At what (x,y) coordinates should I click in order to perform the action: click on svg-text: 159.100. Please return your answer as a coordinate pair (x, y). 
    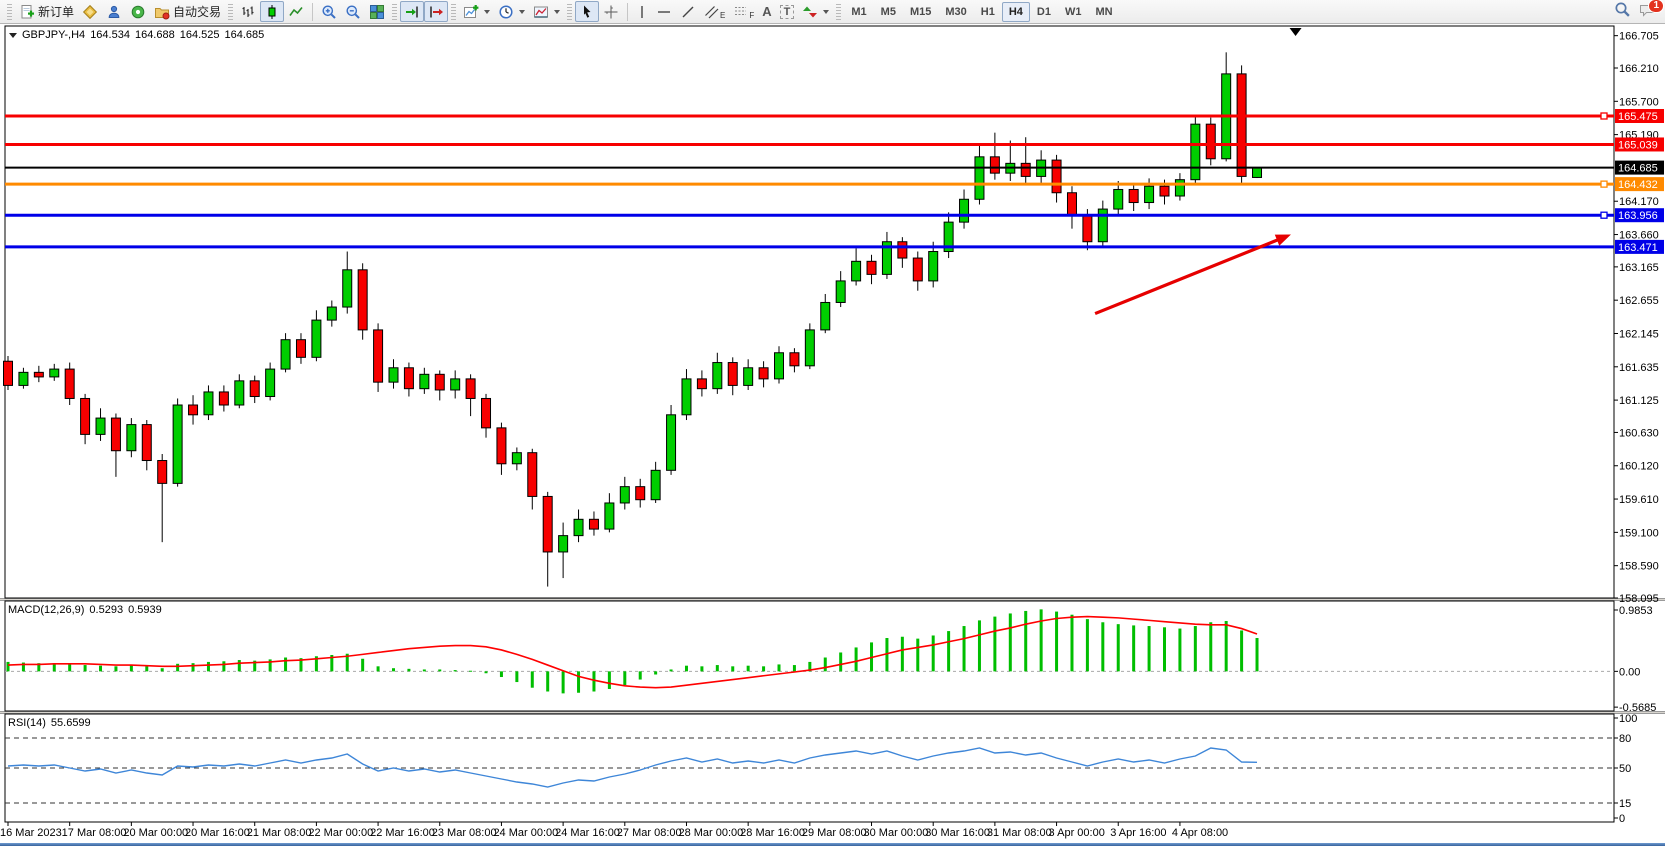
    Looking at the image, I should click on (1639, 533).